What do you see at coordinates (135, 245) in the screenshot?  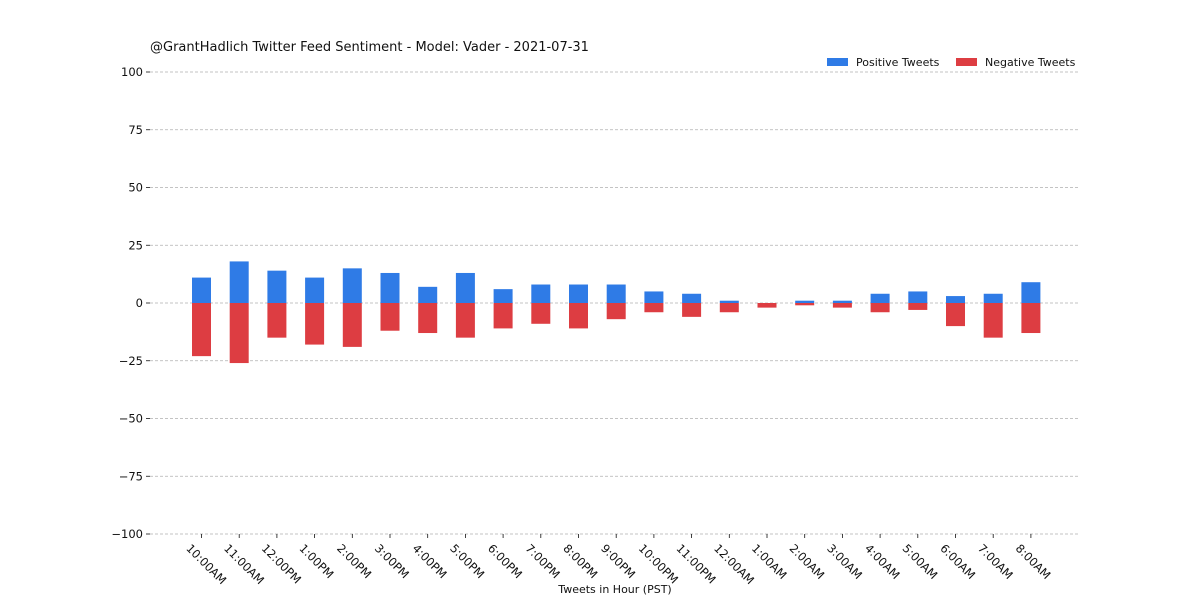 I see `y-tick-label: 25` at bounding box center [135, 245].